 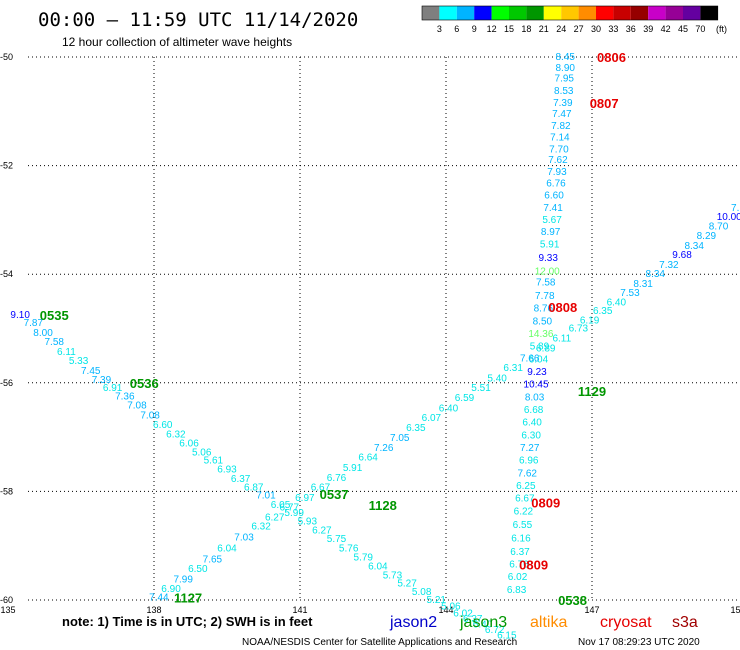 I want to click on wave-height-label: 6.22, so click(x=524, y=511).